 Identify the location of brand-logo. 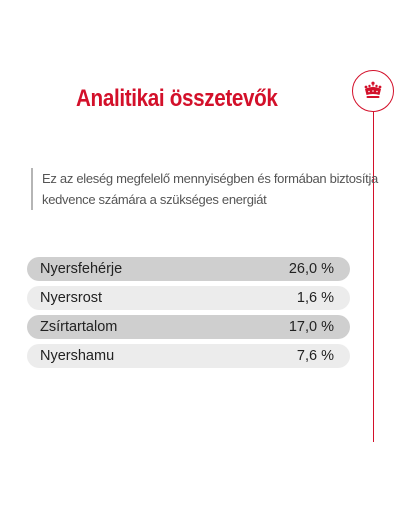
(373, 91).